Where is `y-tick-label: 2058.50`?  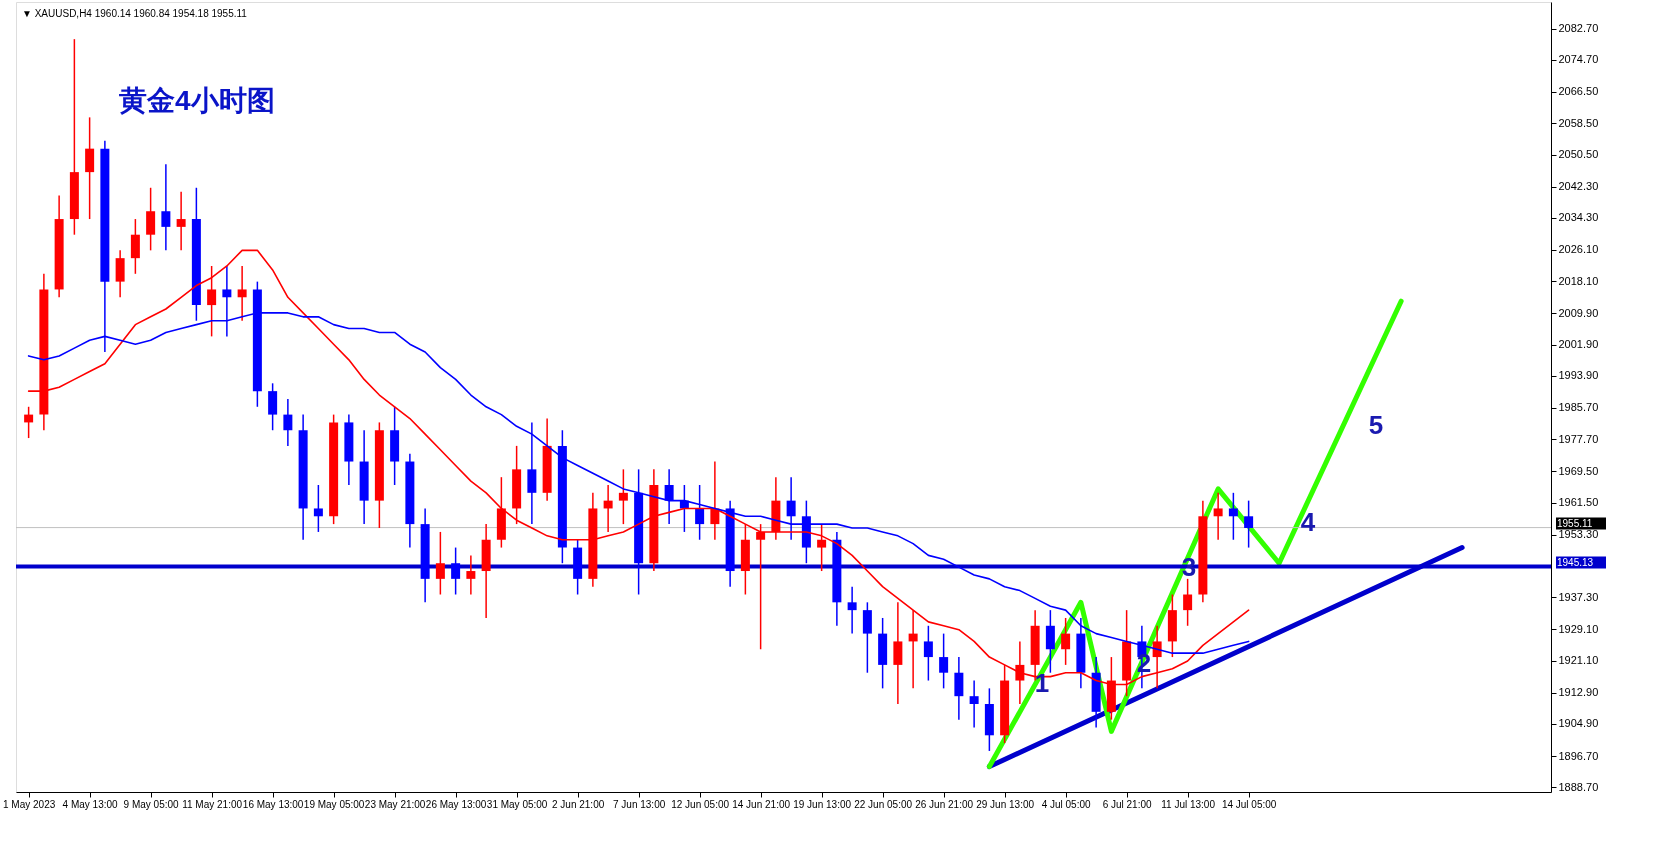
y-tick-label: 2058.50 is located at coordinates (1578, 122).